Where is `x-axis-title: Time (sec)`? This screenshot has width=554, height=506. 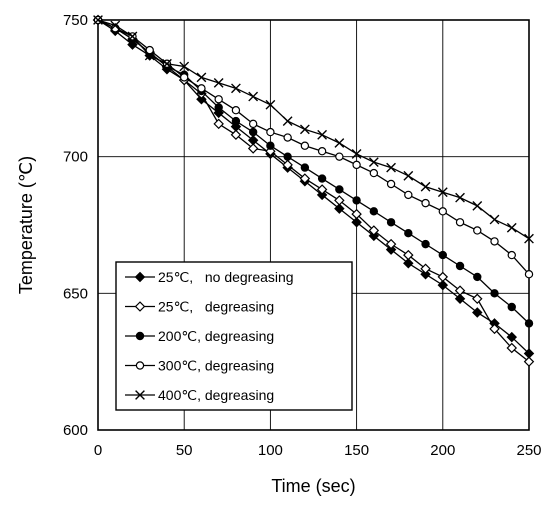 x-axis-title: Time (sec) is located at coordinates (313, 486).